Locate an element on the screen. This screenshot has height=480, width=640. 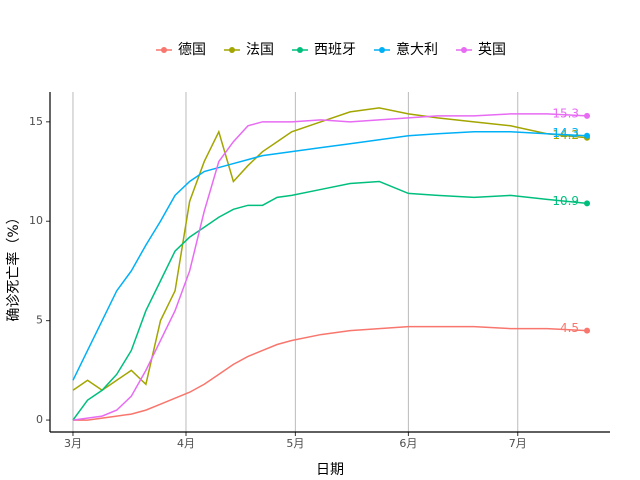
x-tick-label: 7月 is located at coordinates (518, 443).